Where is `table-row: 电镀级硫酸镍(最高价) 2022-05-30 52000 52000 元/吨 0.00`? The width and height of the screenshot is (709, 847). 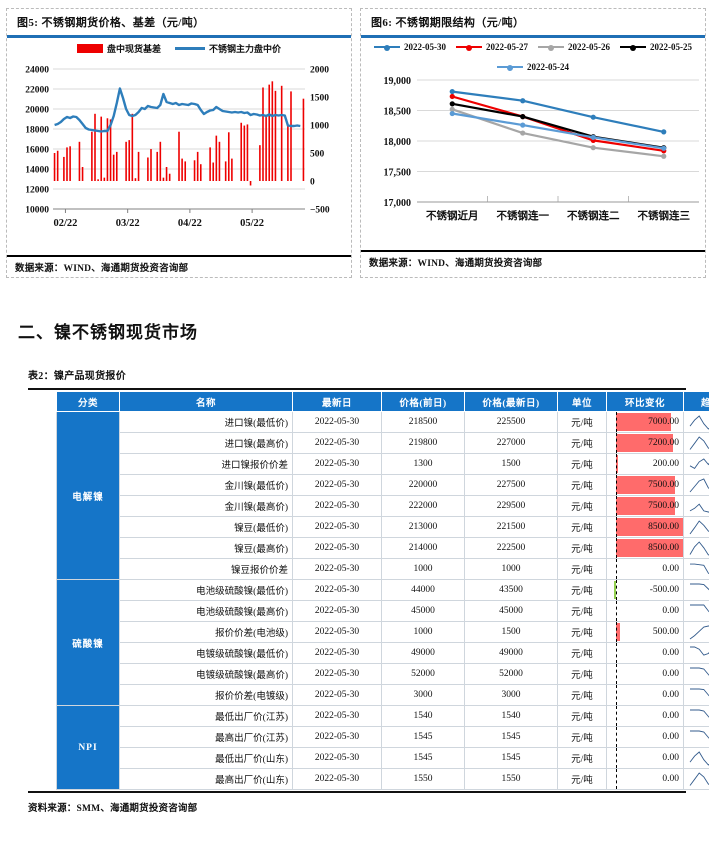
table-row: 电镀级硫酸镍(最高价) 2022-05-30 52000 52000 元/吨 0.00 is located at coordinates (383, 674).